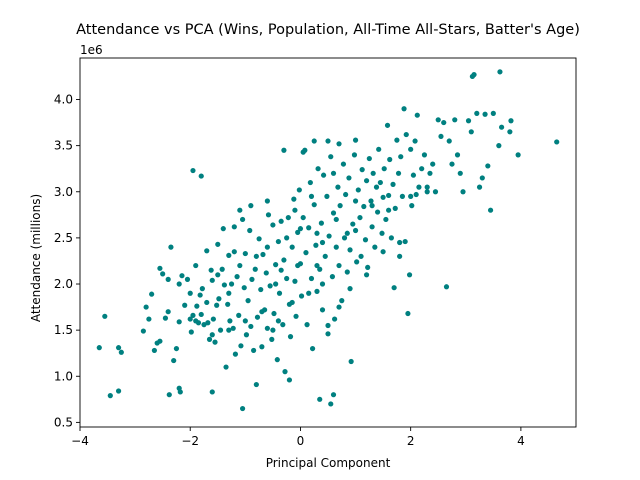 The height and width of the screenshot is (480, 640). I want to click on y-axis-ticks: 0.5 1.0 1.5 2.0 2.5 3.0 3.5 4.0, so click(67, 261).